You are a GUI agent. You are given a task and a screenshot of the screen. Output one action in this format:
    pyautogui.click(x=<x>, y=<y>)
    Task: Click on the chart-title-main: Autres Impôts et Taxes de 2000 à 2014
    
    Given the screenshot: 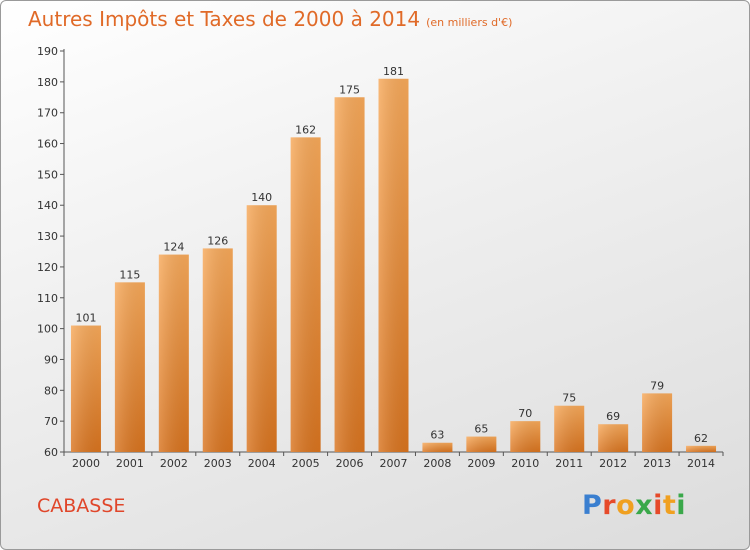 What is the action you would take?
    pyautogui.click(x=224, y=19)
    